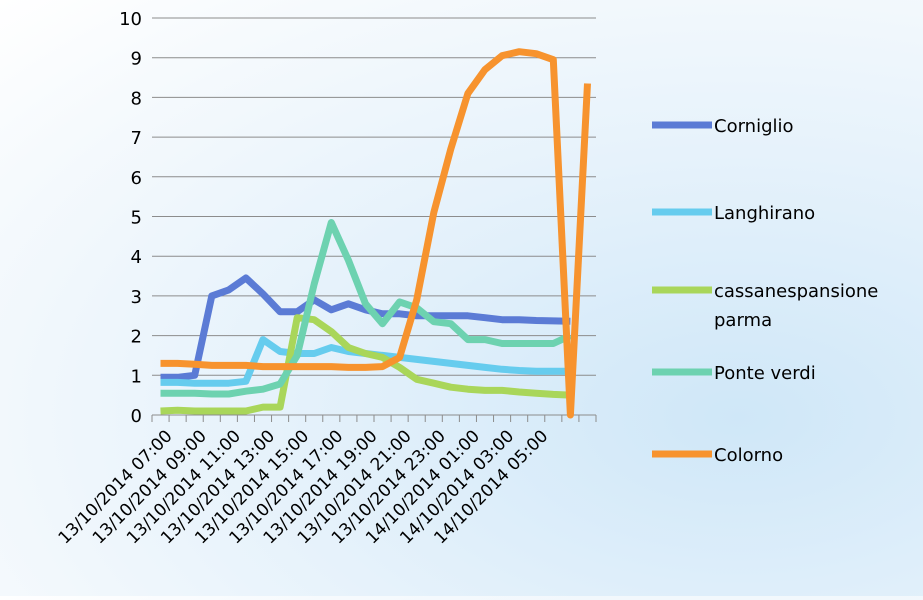 This screenshot has width=923, height=600. Describe the element at coordinates (754, 126) in the screenshot. I see `legend-label: Corniglio` at that location.